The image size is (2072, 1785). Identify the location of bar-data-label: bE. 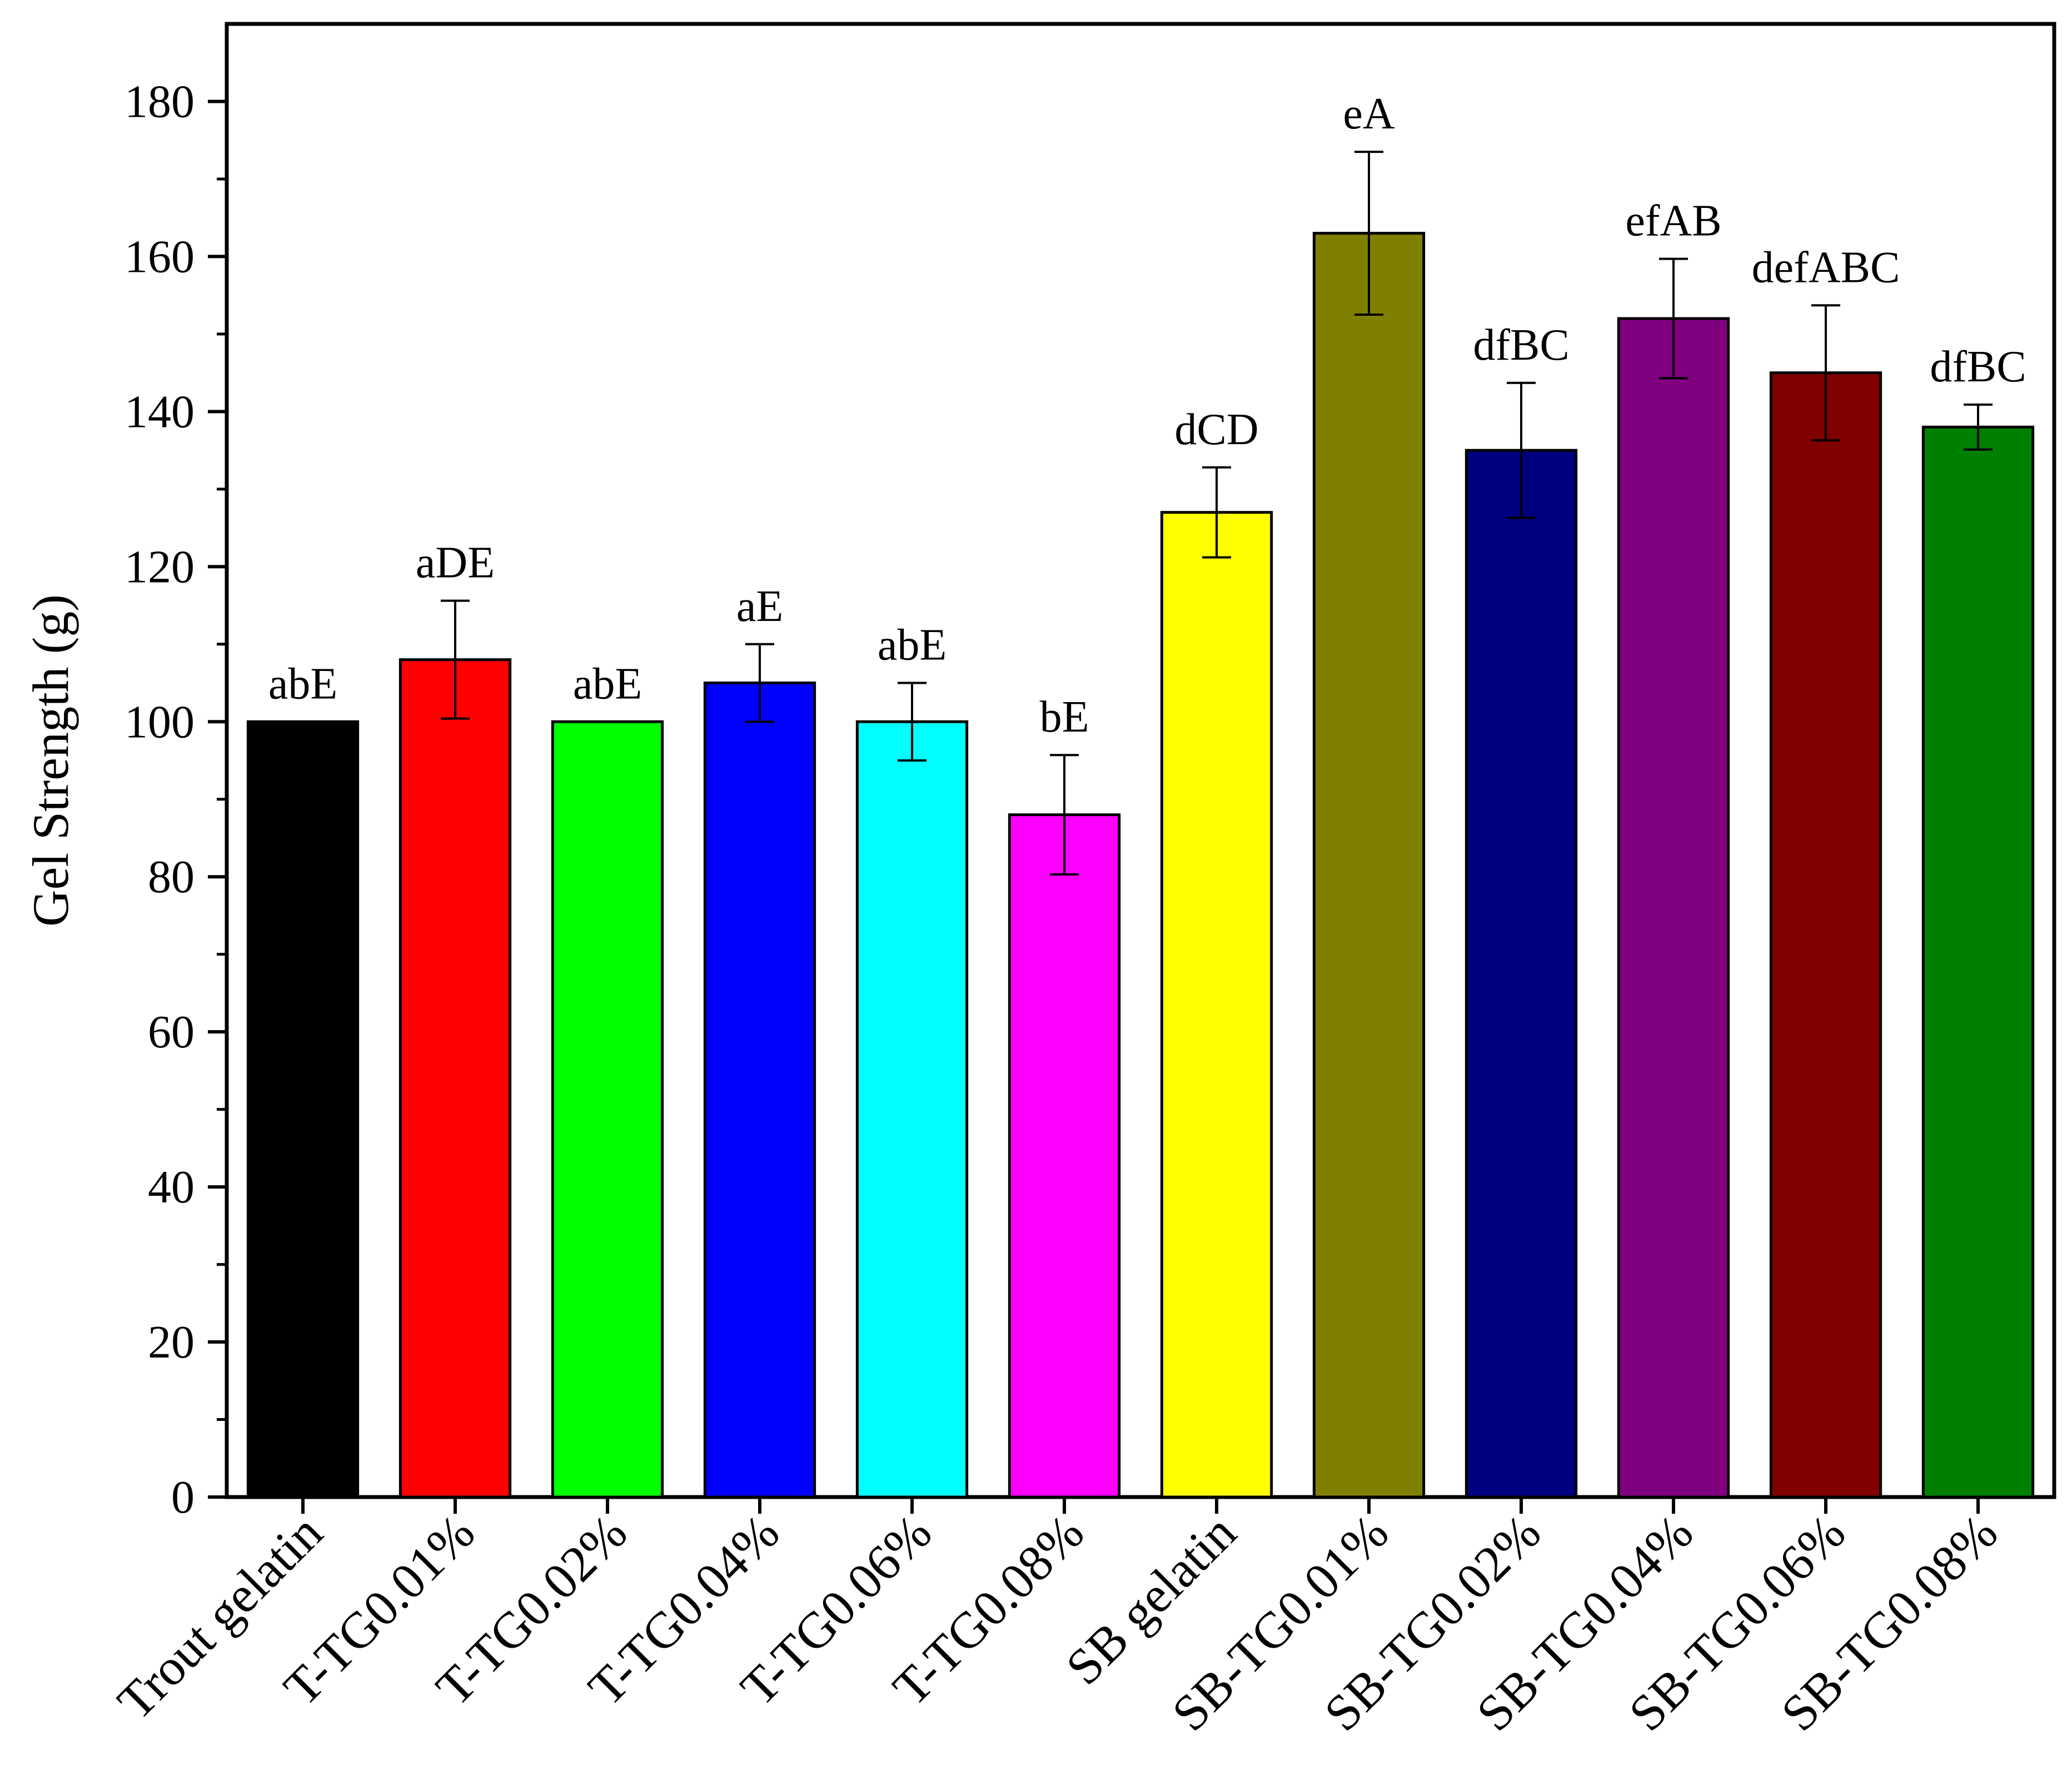
(1064, 717).